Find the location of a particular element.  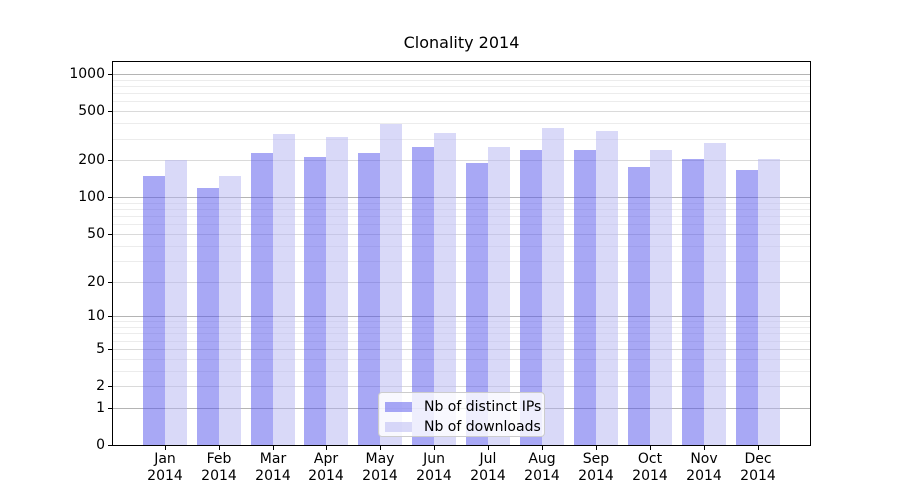

x-tick-label-apr: Apr 2014 is located at coordinates (326, 468).